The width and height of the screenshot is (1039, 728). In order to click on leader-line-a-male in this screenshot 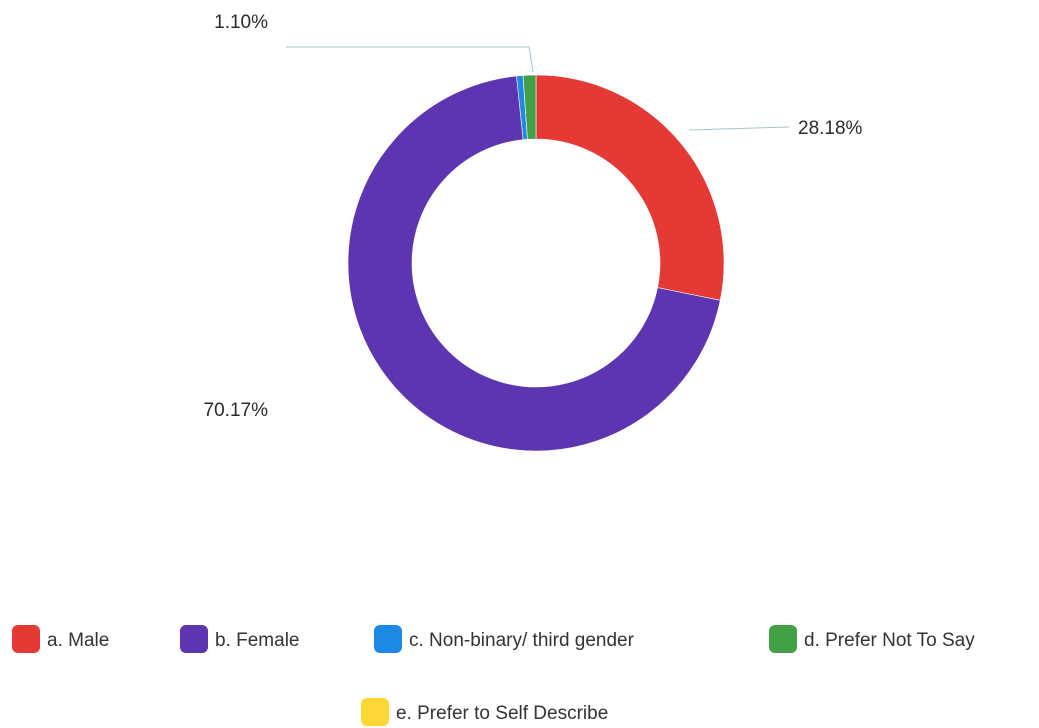, I will do `click(739, 128)`.